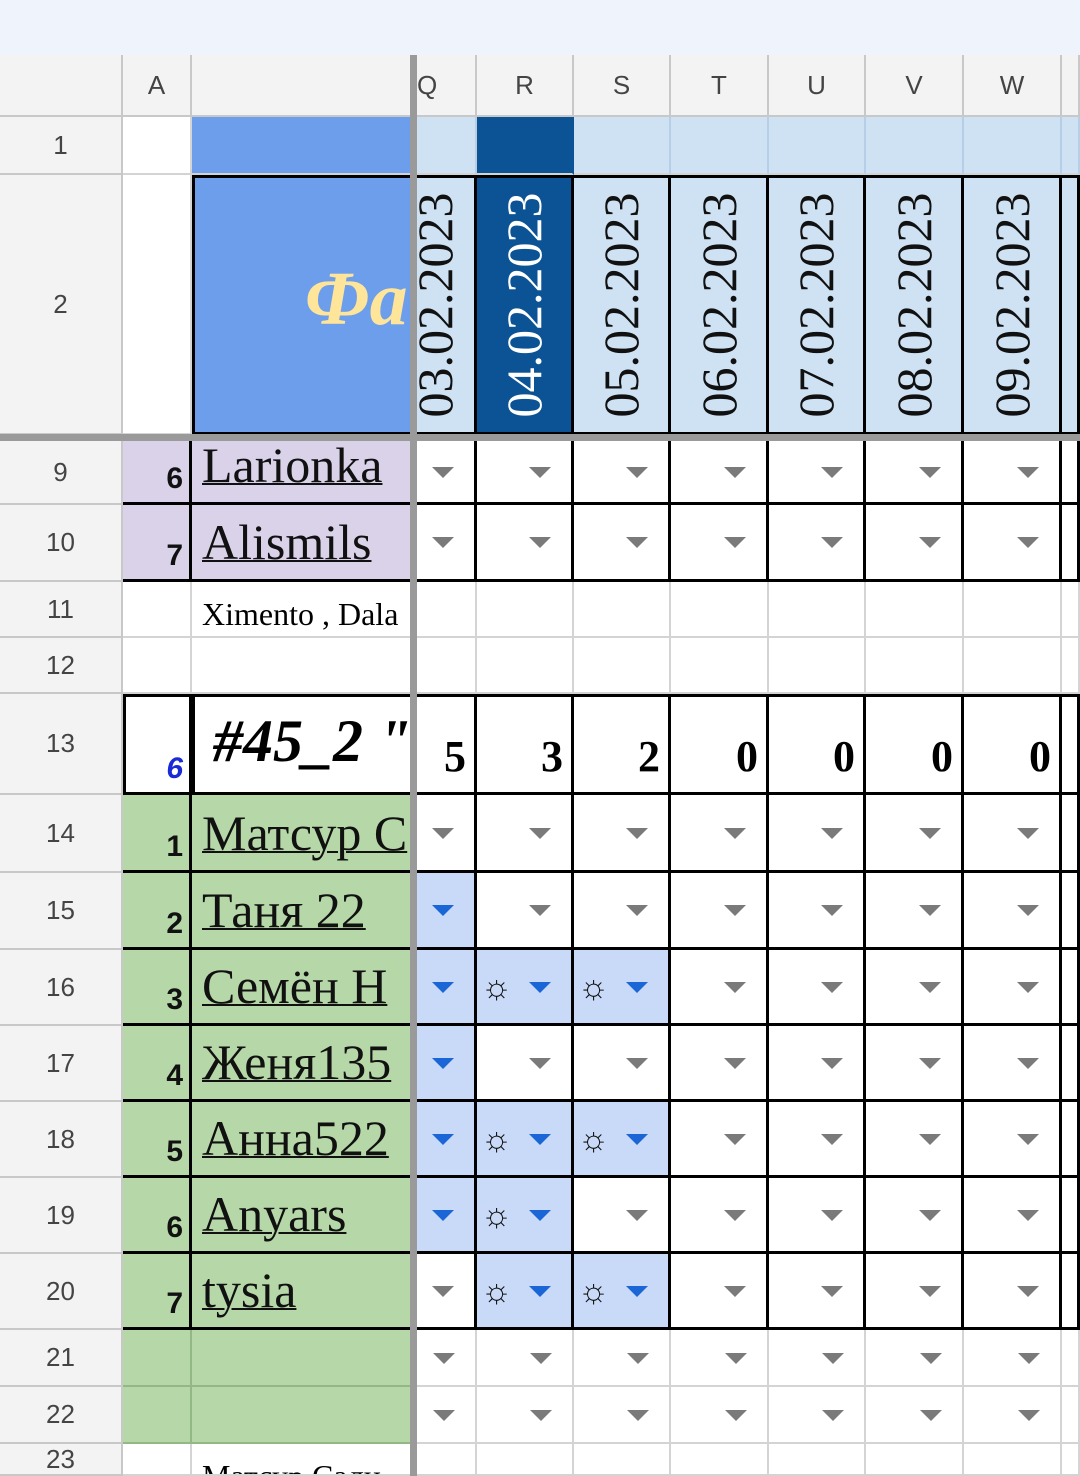 This screenshot has height=1476, width=1080. Describe the element at coordinates (61, 146) in the screenshot. I see `row-header: 1` at that location.